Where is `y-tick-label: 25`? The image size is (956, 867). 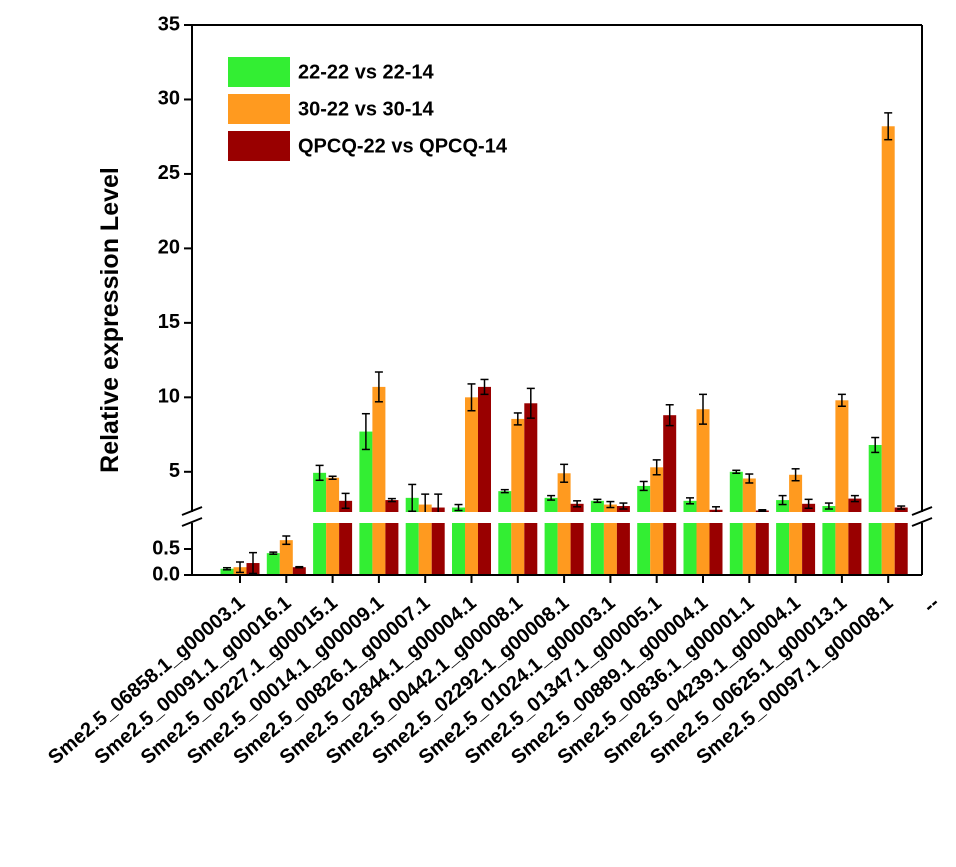
y-tick-label: 25 is located at coordinates (169, 173).